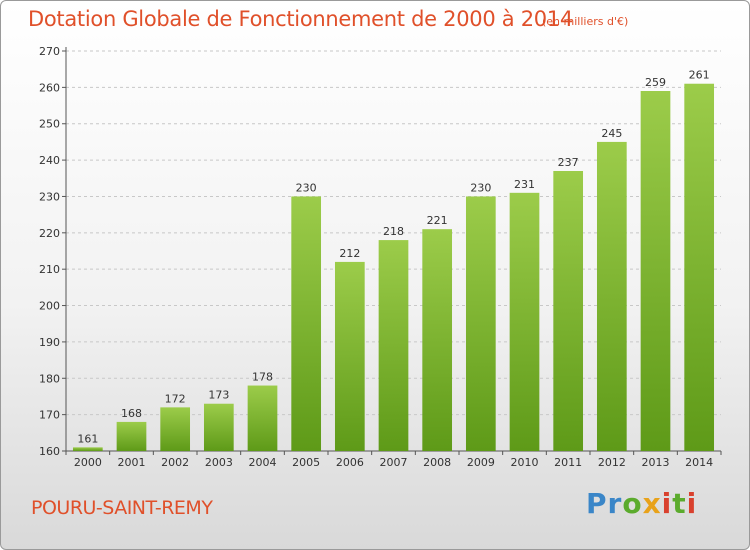 This screenshot has height=550, width=750. What do you see at coordinates (568, 162) in the screenshot?
I see `value-label-2011: 237` at bounding box center [568, 162].